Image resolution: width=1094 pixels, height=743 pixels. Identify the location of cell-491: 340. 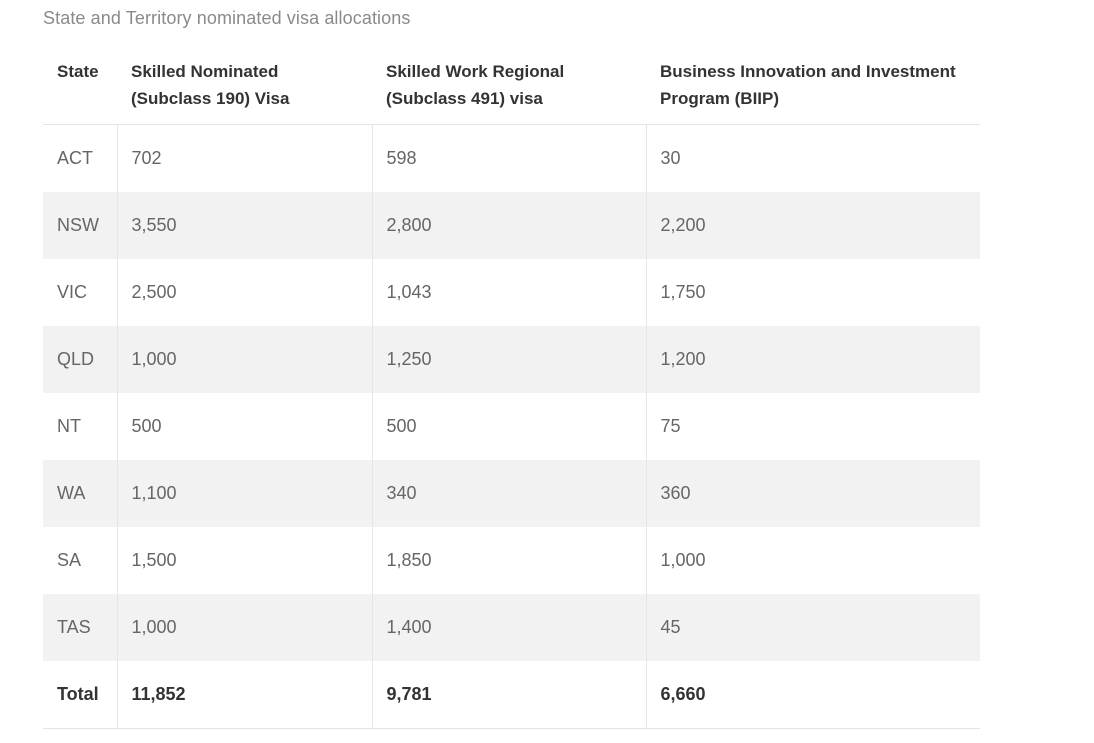
(508, 493).